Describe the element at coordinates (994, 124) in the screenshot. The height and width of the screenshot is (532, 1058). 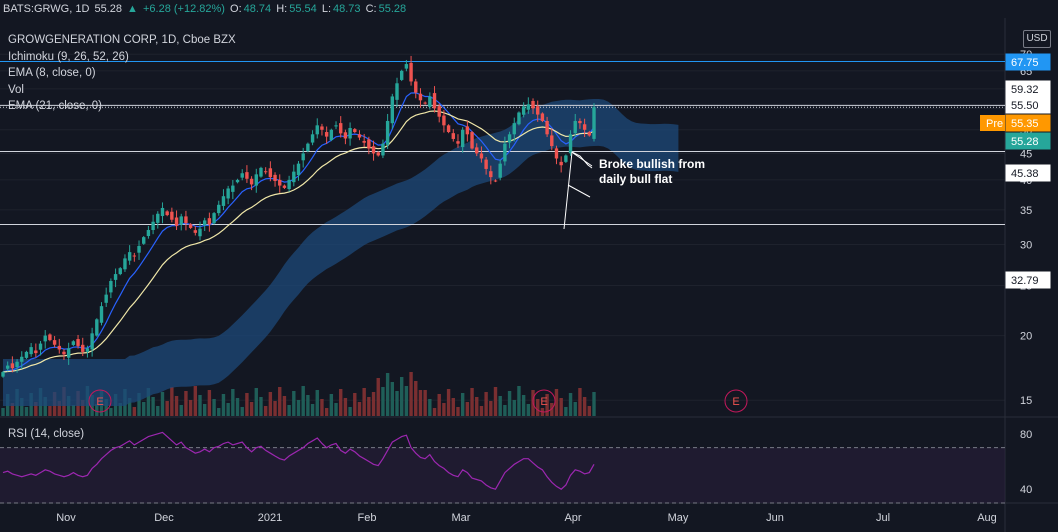
I see `pre-tag-label: Pre` at that location.